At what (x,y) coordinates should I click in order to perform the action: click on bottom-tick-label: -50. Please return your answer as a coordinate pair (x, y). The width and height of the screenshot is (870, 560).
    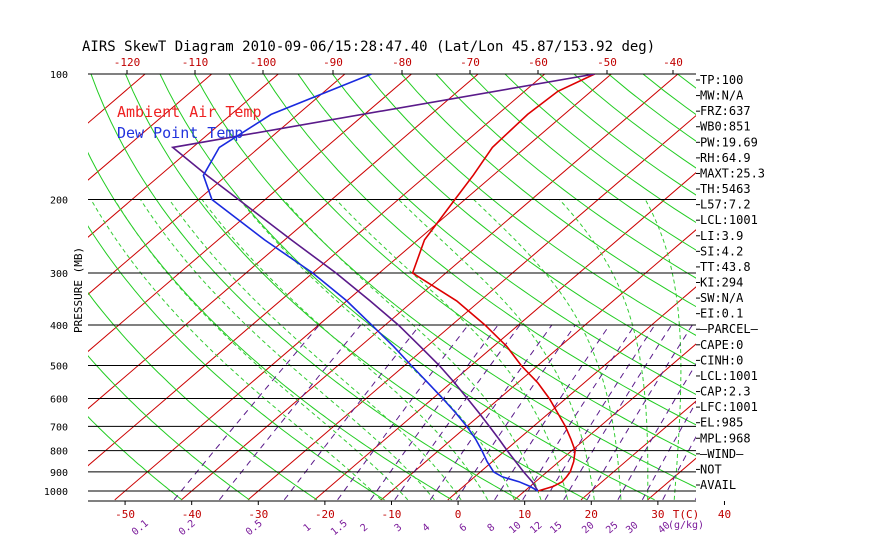
    Looking at the image, I should click on (125, 514).